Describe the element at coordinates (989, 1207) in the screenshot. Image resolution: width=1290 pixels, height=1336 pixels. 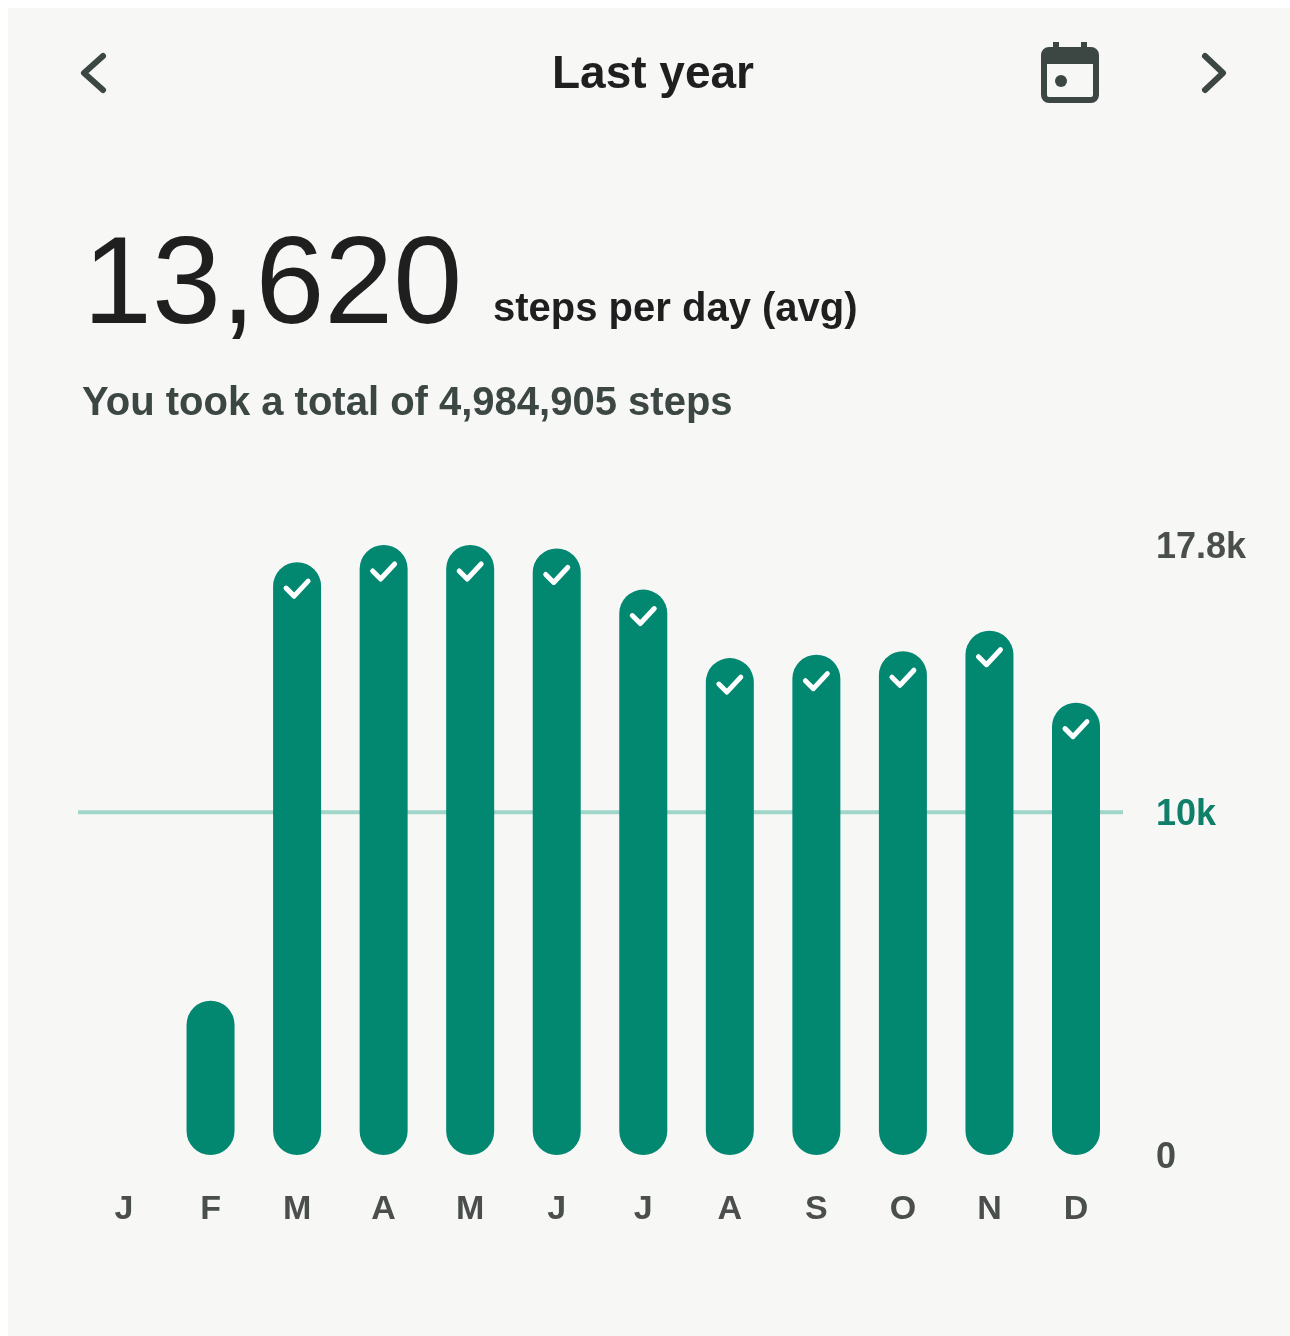
I see `x-tick-label: N` at that location.